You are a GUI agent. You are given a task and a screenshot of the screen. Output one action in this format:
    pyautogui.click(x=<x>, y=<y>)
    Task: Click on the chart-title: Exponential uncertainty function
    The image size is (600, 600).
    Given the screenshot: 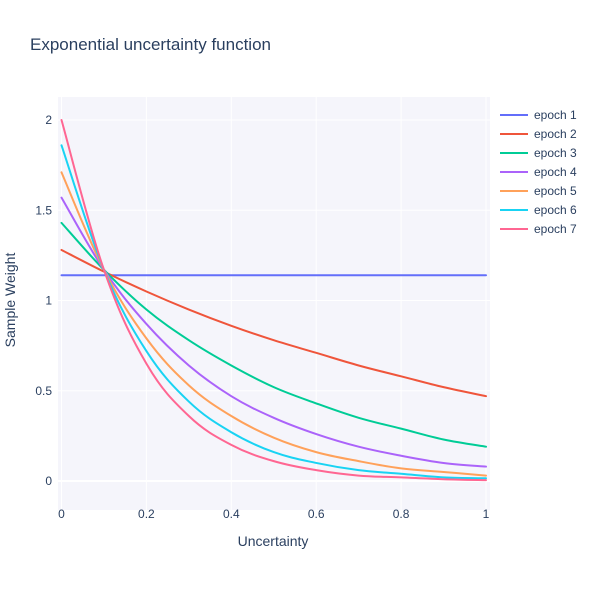 What is the action you would take?
    pyautogui.click(x=150, y=44)
    